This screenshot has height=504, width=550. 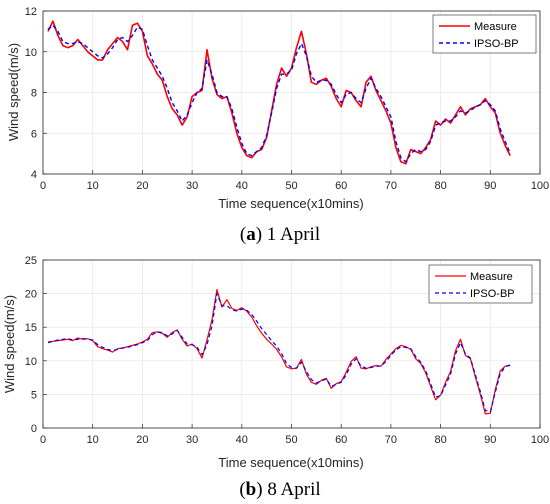 I want to click on legend-2: Measure IPSO-BP, so click(x=480, y=284).